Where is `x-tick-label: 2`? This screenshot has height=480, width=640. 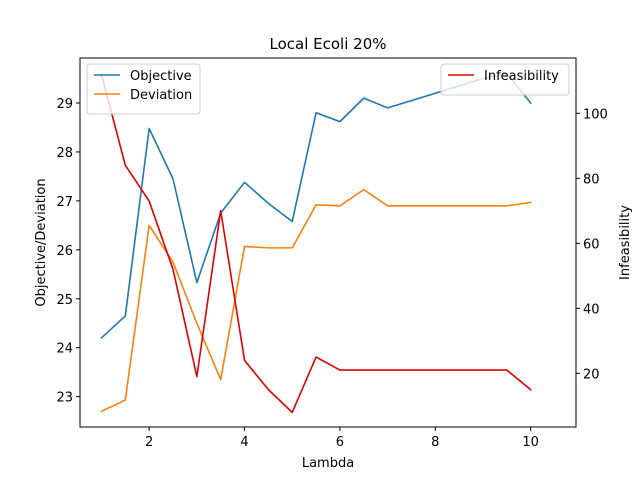
x-tick-label: 2 is located at coordinates (149, 442).